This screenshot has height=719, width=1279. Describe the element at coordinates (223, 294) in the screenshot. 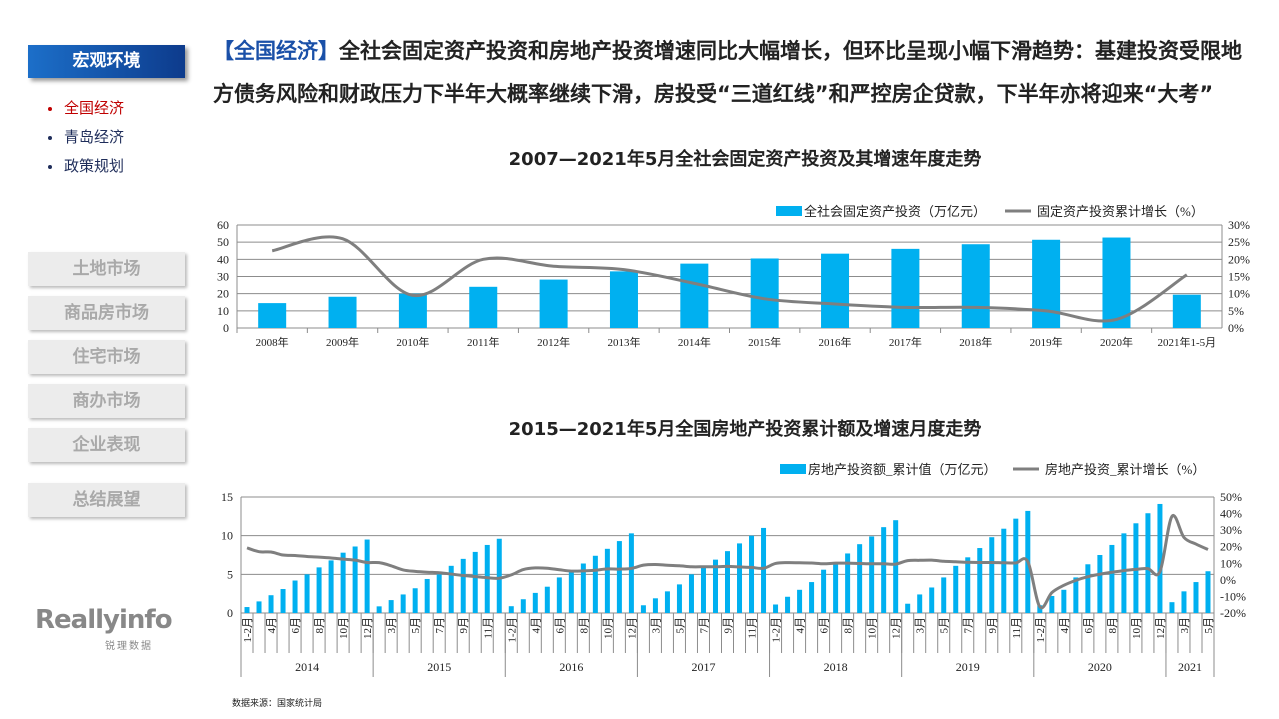

I see `chart1-left-tick: 20` at that location.